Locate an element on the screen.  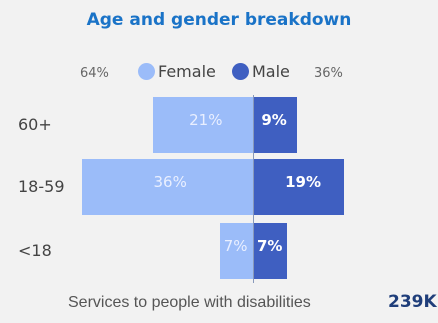
bar-female-value-label: 7% is located at coordinates (235, 246).